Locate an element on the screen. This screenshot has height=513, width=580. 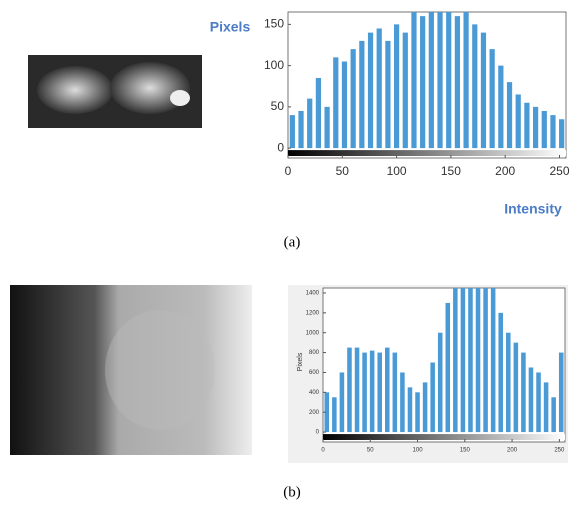
y-tick-label: 200 is located at coordinates (314, 413).